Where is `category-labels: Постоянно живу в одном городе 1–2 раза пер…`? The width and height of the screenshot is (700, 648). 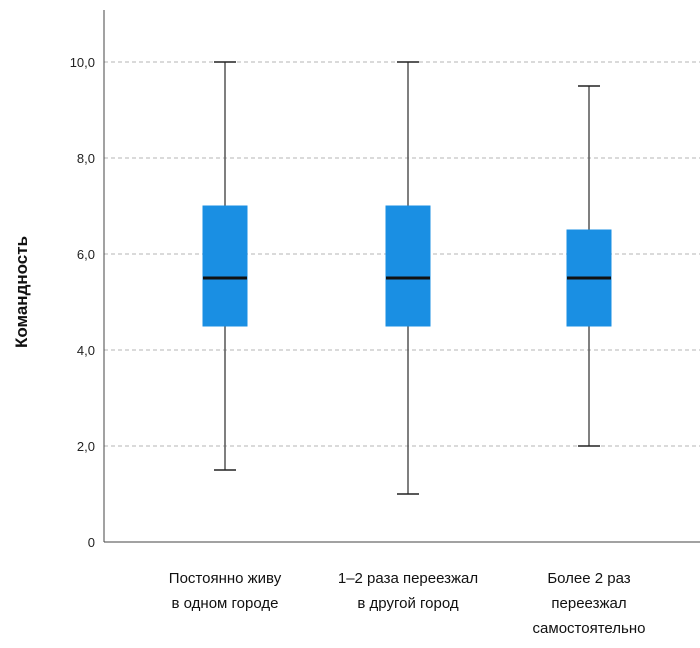 category-labels: Постоянно живу в одном городе 1–2 раза пер… is located at coordinates (407, 603).